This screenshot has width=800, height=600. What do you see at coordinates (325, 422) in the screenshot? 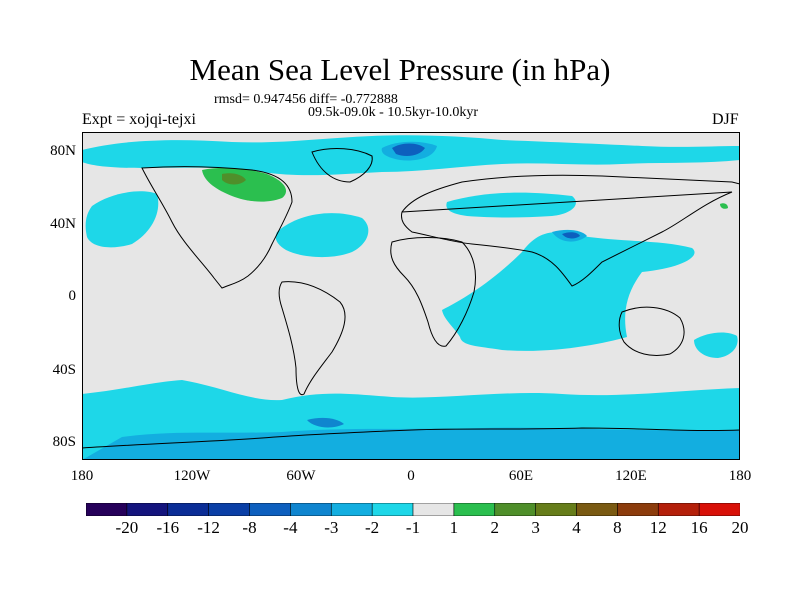
I see `contour-antarctic-small` at bounding box center [325, 422].